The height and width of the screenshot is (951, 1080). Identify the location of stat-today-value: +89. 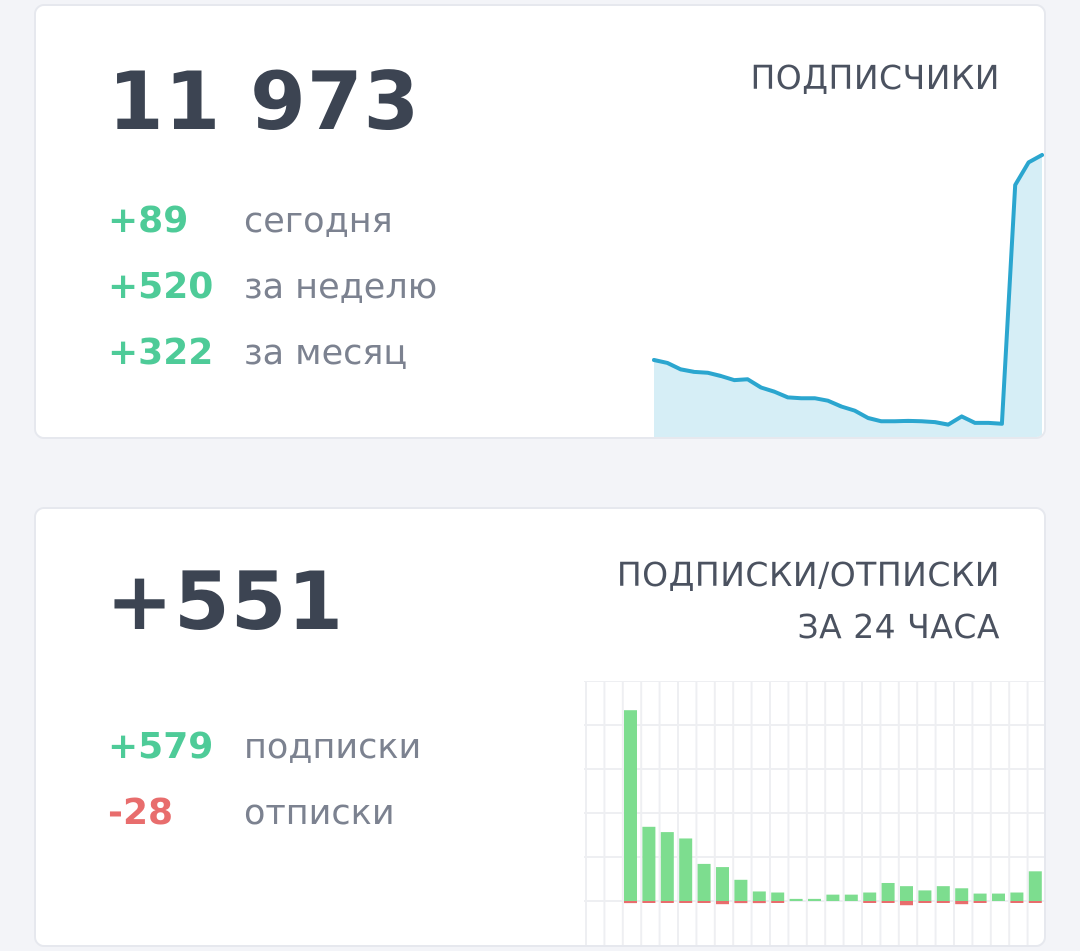
(148, 220).